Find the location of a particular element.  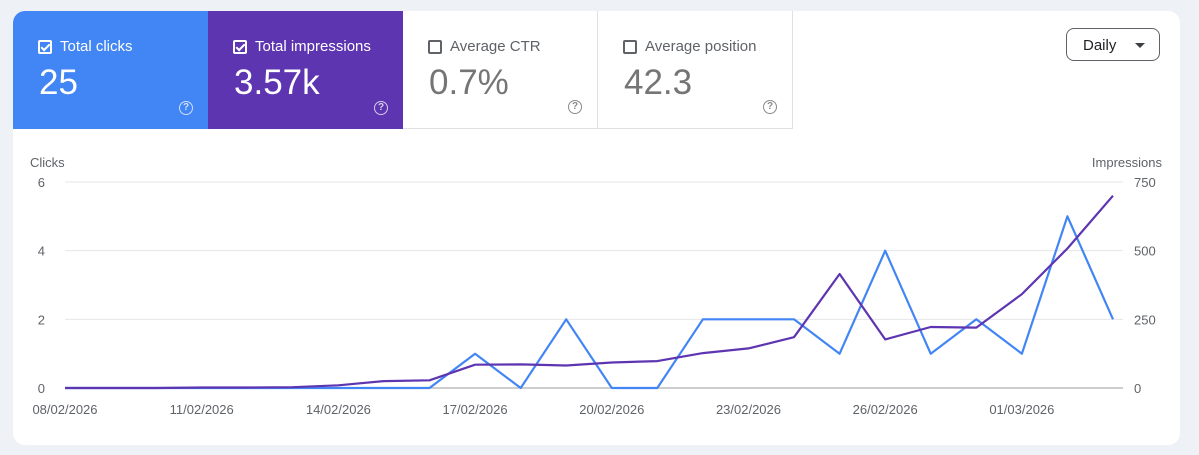

metric-average-position: Average position 42.3 ? is located at coordinates (695, 70).